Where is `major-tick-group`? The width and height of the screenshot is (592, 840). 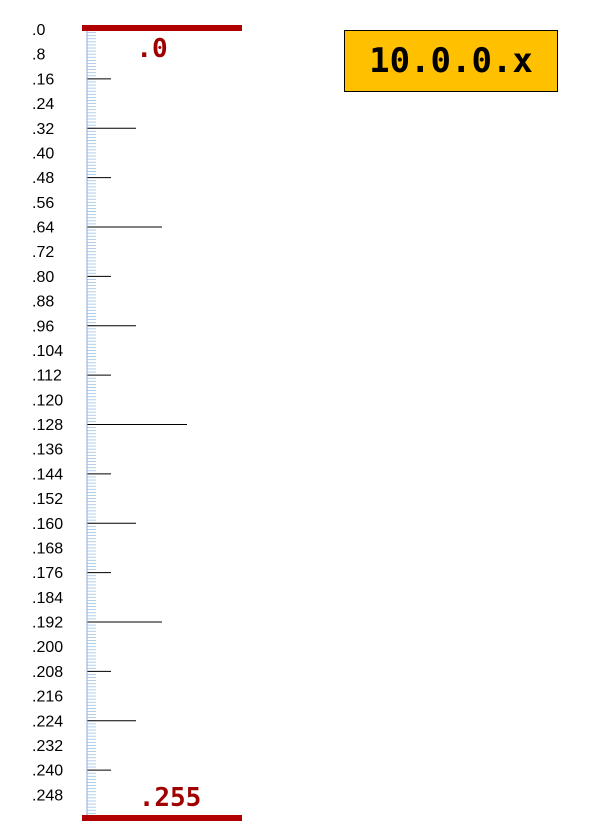 major-tick-group is located at coordinates (137, 424).